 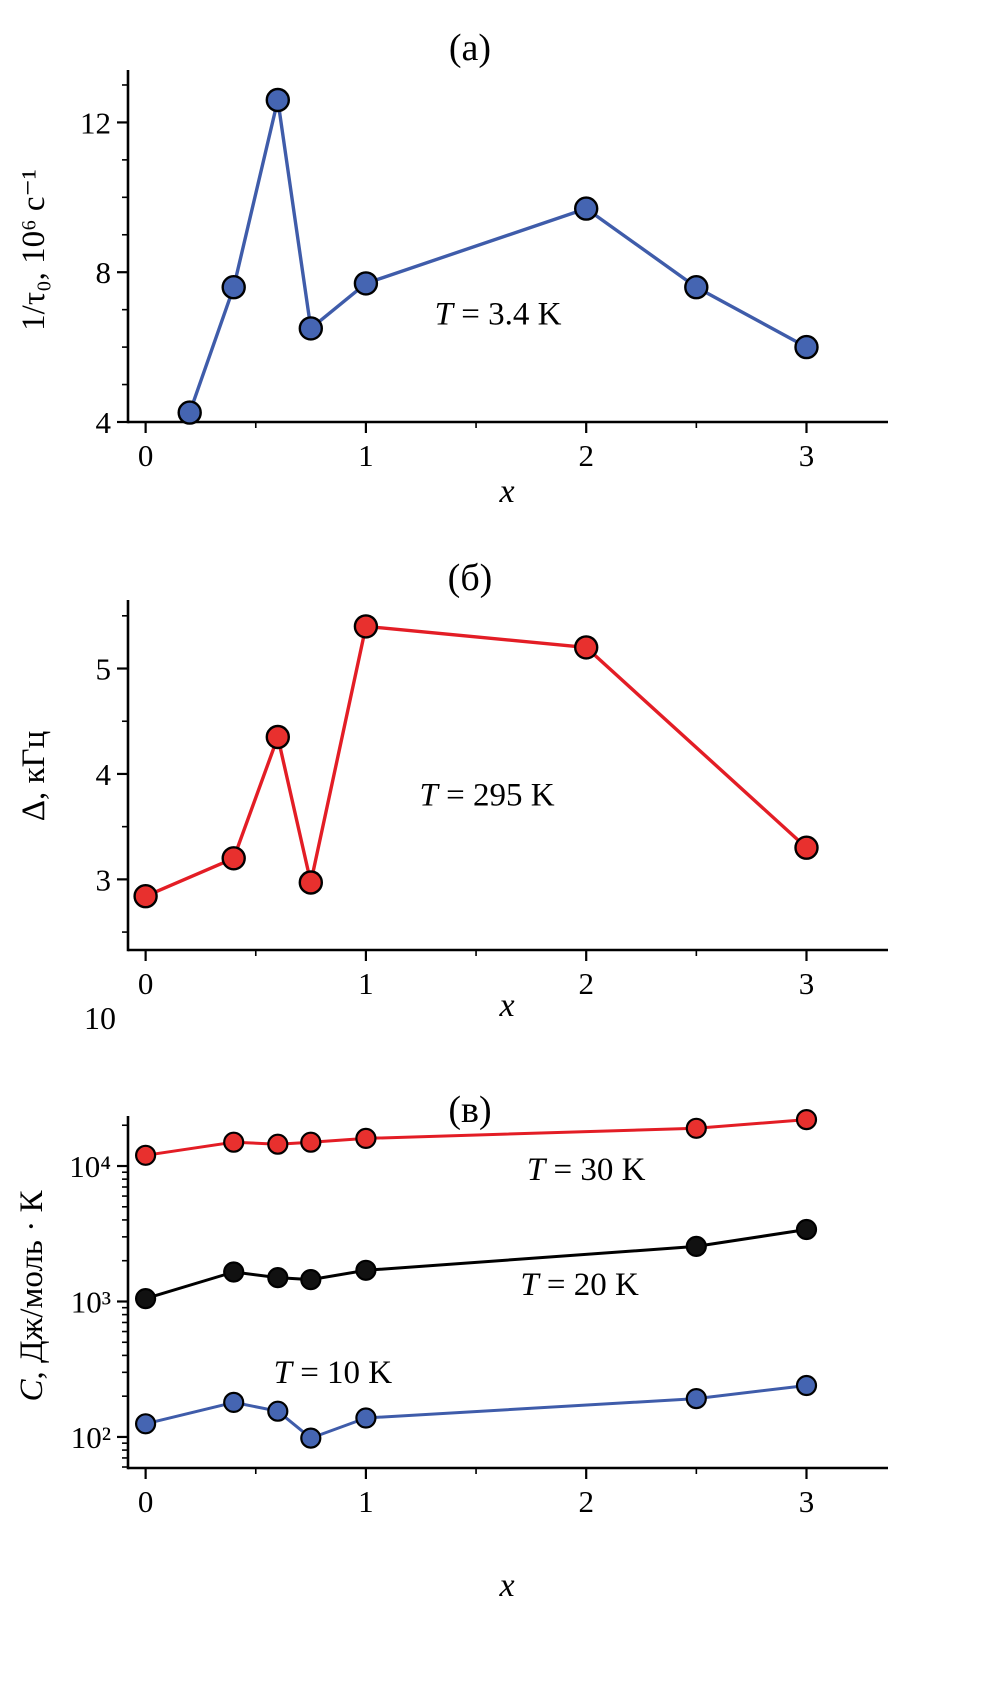 I want to click on y-axis-title-rest: Δ, кГц, so click(x=34, y=776).